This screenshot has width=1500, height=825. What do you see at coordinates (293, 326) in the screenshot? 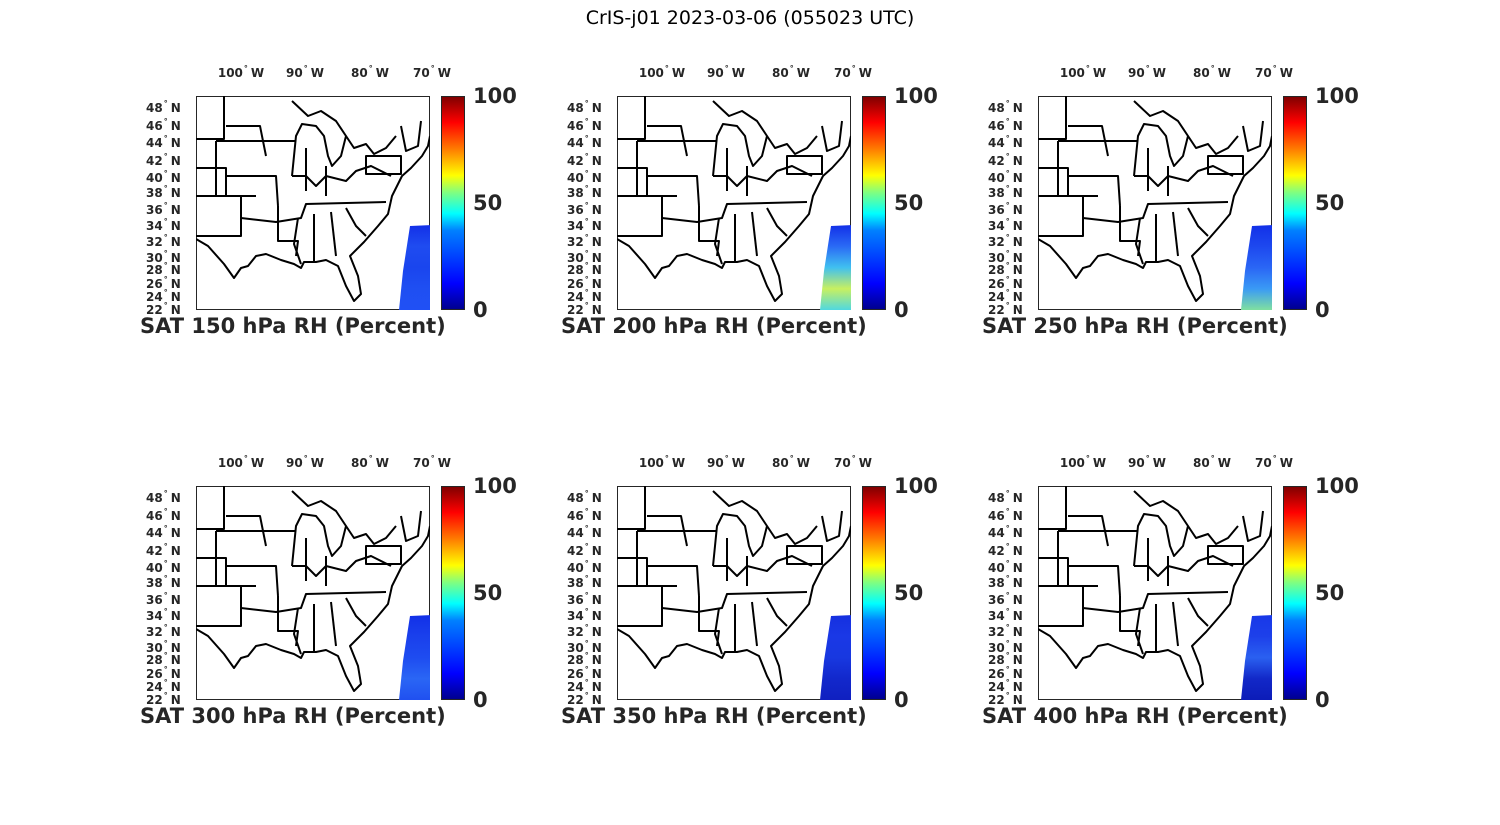
I see `panel-title: SAT 150 hPa RH (Percent)` at bounding box center [293, 326].